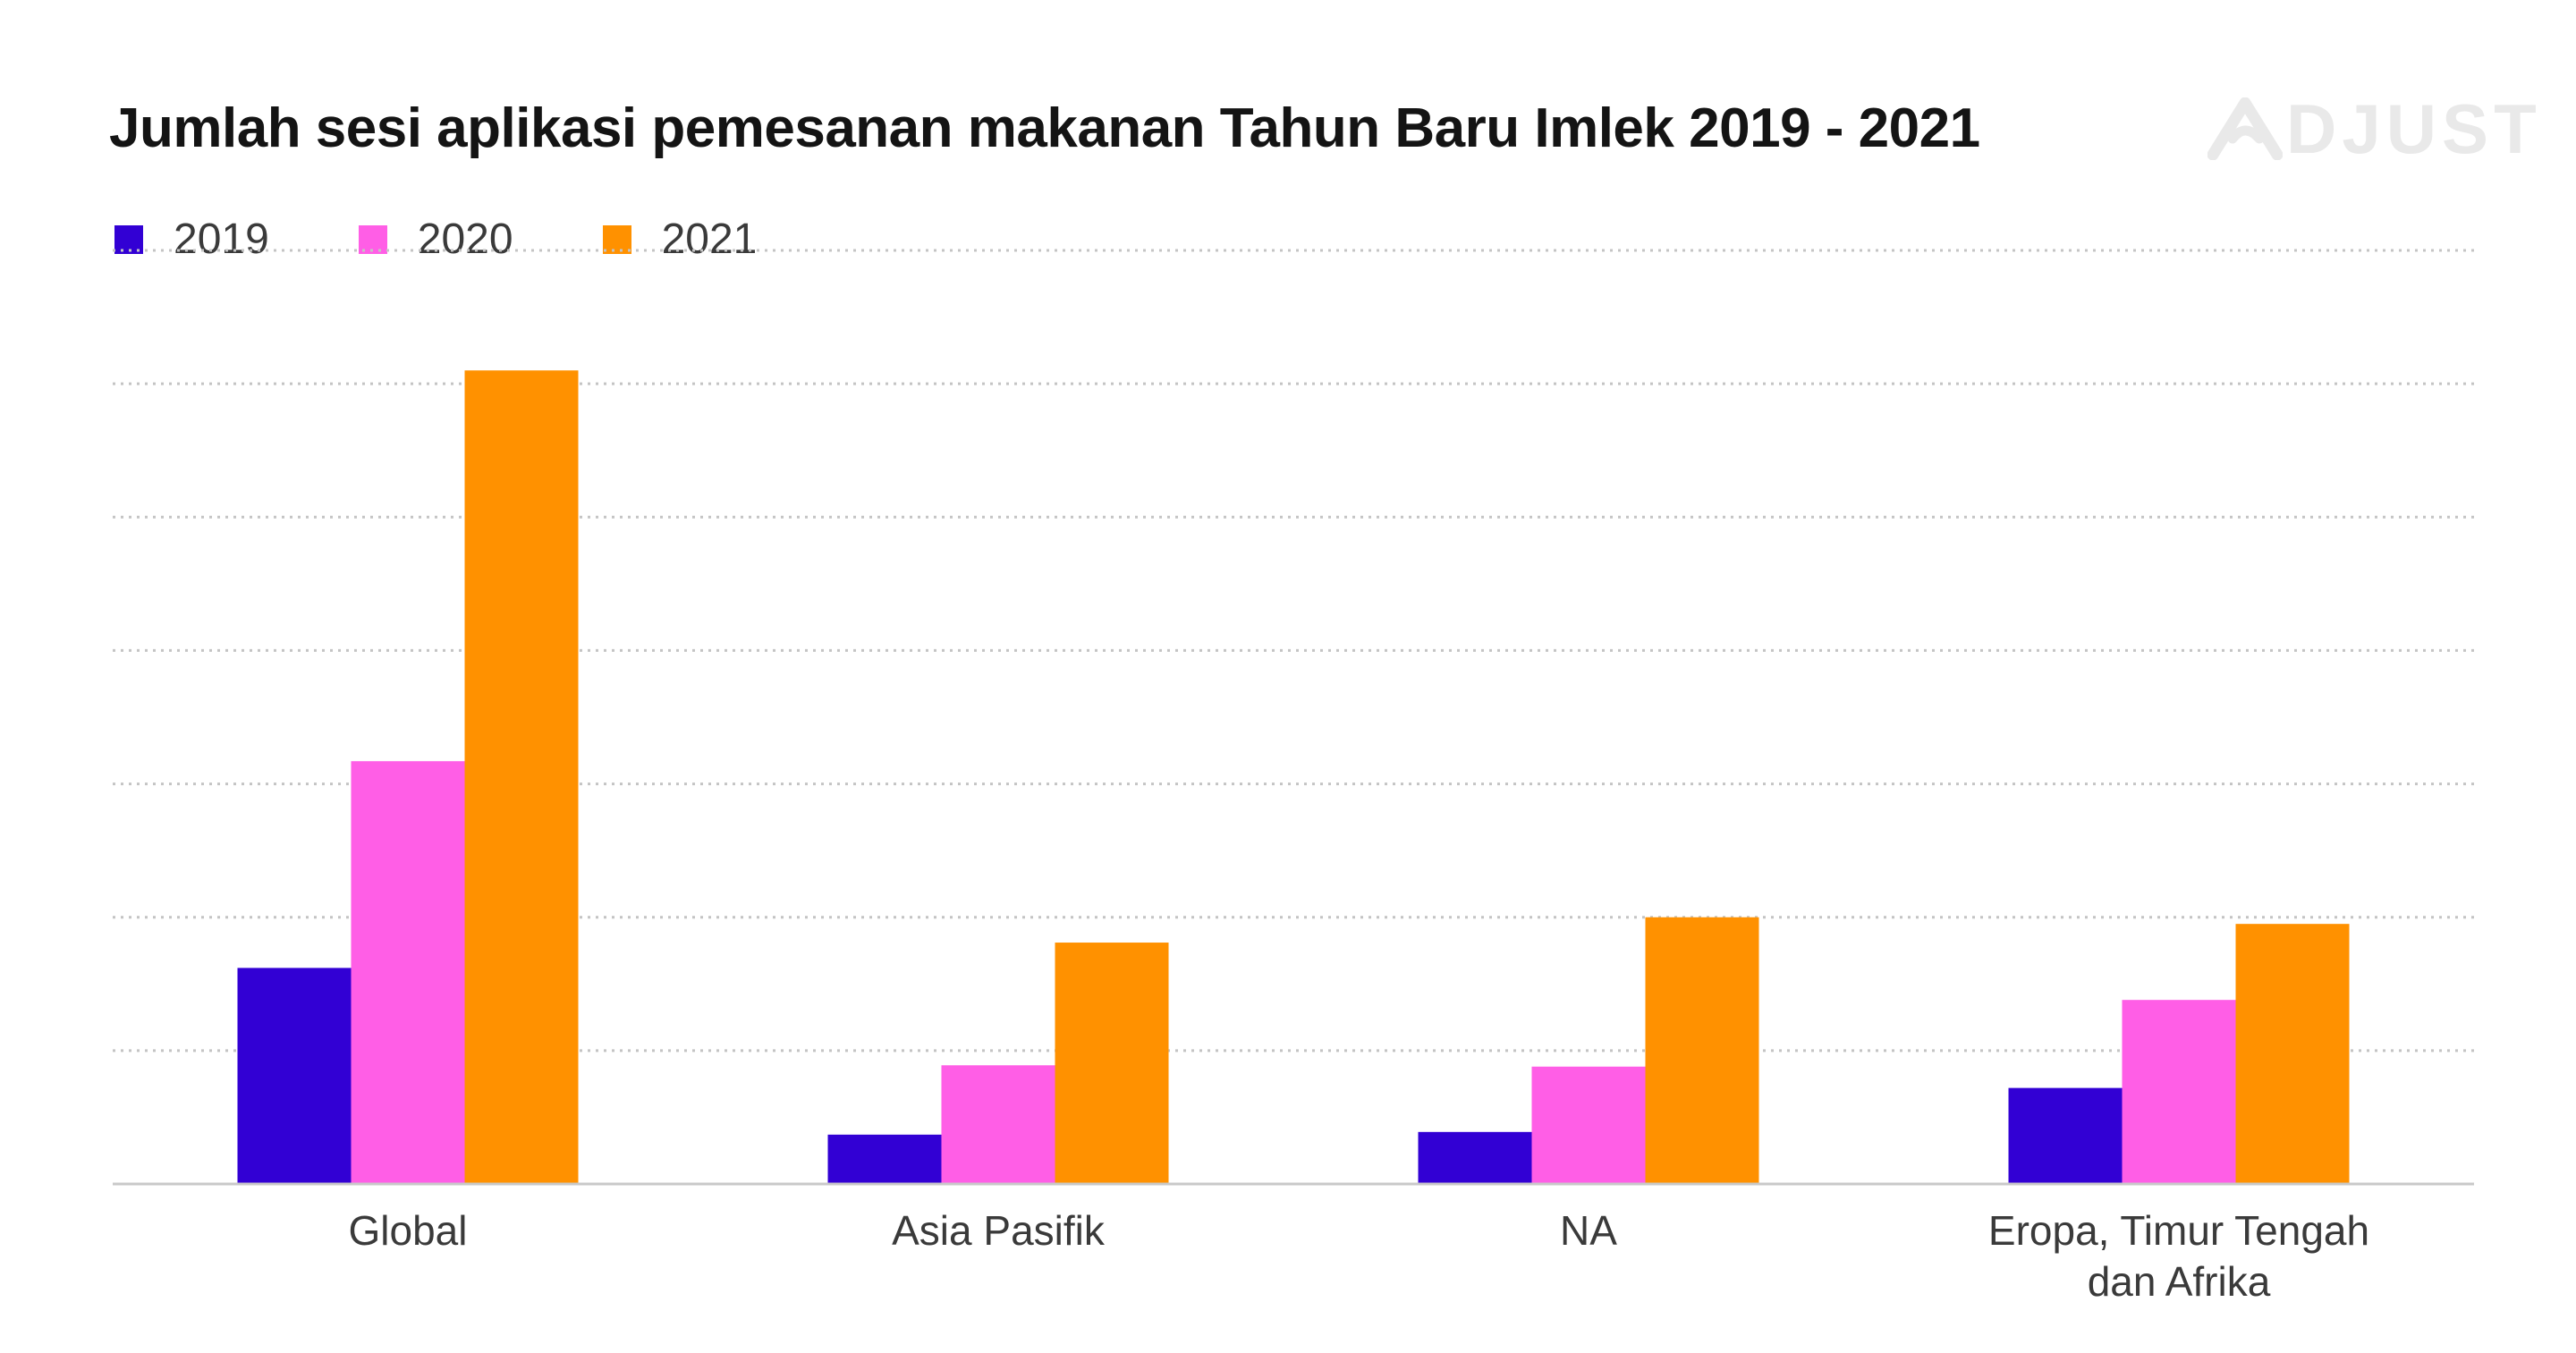 Image resolution: width=2576 pixels, height=1353 pixels. Describe the element at coordinates (2414, 128) in the screenshot. I see `logo-wordmark: DJUST` at that location.